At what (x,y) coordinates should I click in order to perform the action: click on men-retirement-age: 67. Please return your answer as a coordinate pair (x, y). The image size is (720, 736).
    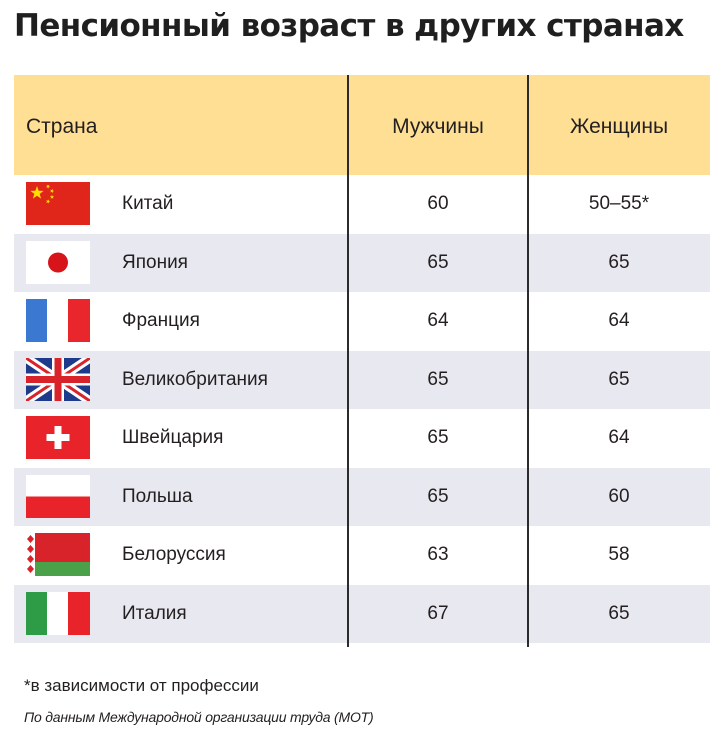
    Looking at the image, I should click on (438, 613).